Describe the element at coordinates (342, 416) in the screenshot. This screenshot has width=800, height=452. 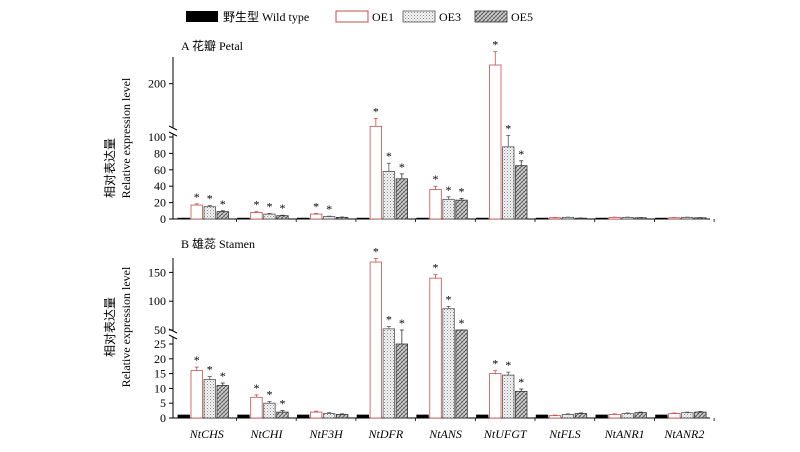
I see `panel-b-bar-oe5-ntf3h` at that location.